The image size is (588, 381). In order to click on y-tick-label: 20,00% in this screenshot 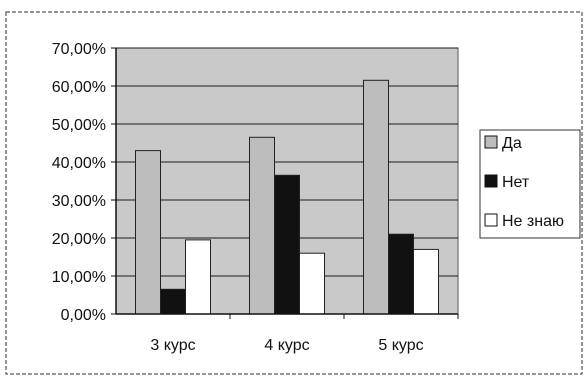, I will do `click(79, 239)`.